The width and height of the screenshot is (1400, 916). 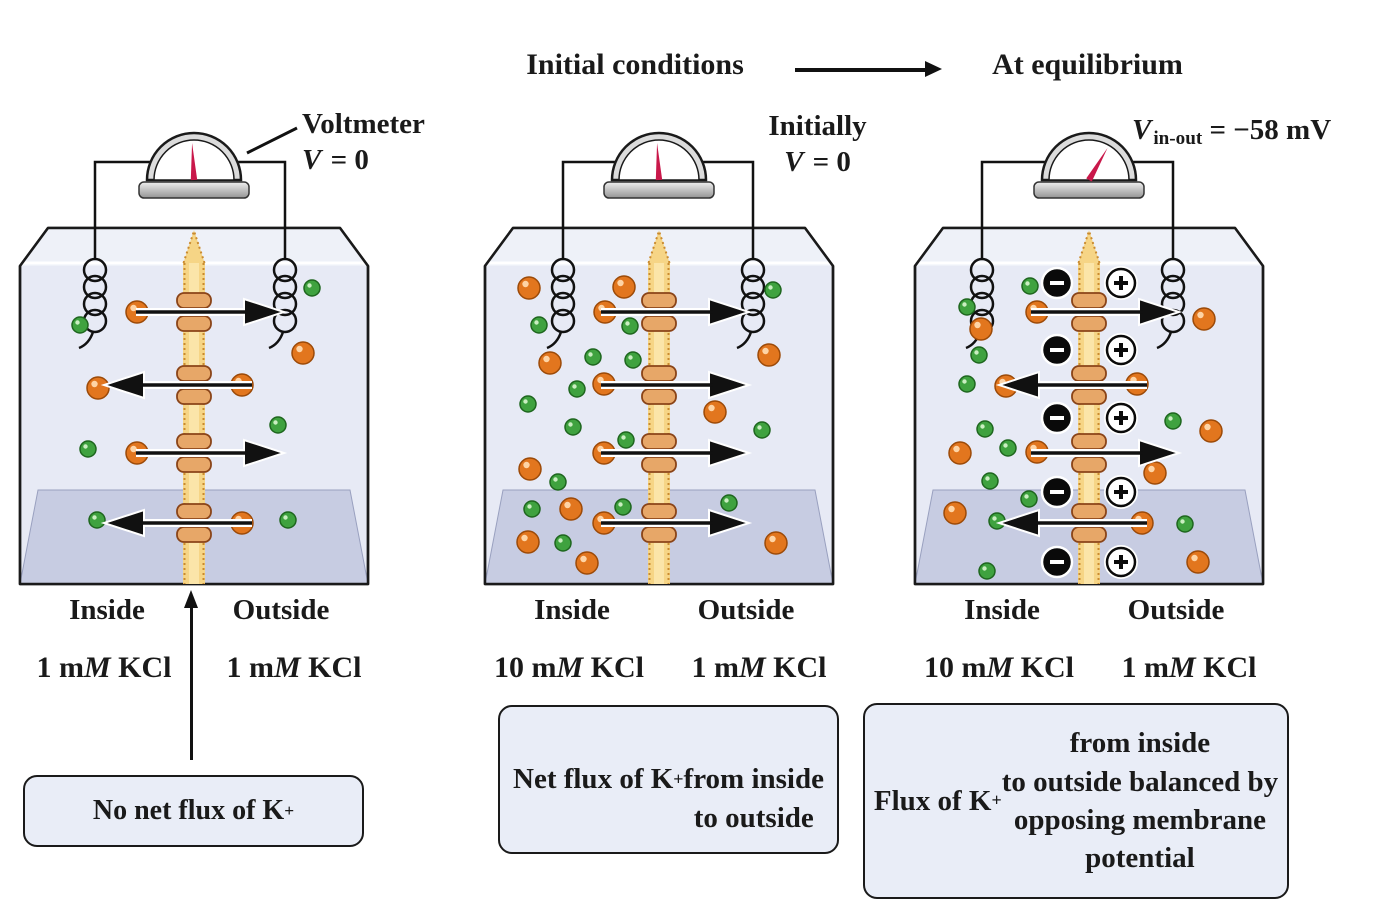 I want to click on meter-reading: V = 0, so click(x=363, y=164).